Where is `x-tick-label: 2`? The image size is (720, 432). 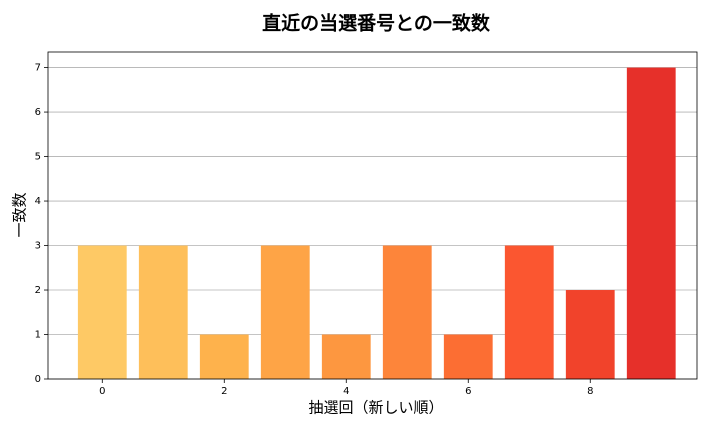 x-tick-label: 2 is located at coordinates (224, 391).